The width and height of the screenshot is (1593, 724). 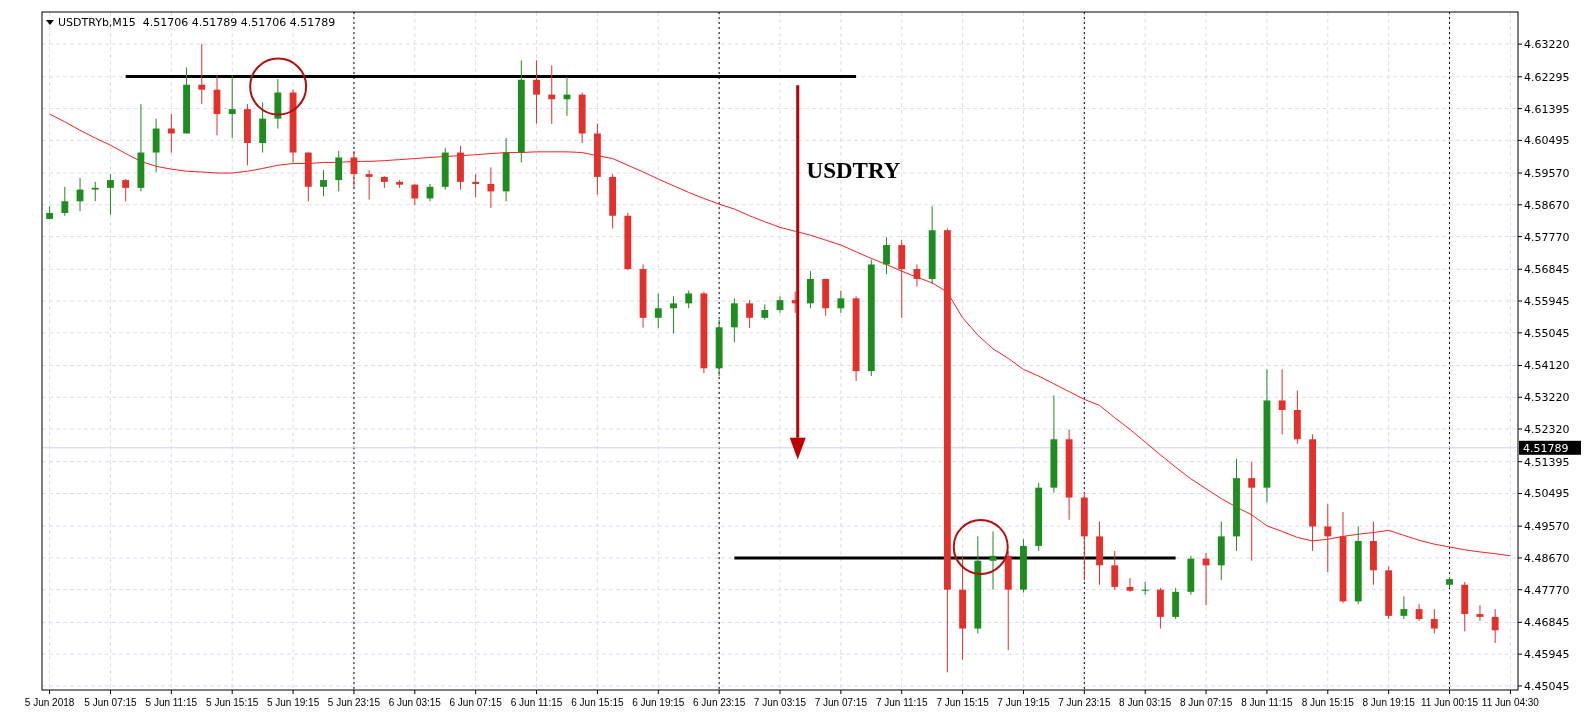 What do you see at coordinates (111, 702) in the screenshot?
I see `x-tick-label: 5 Jun 07:15` at bounding box center [111, 702].